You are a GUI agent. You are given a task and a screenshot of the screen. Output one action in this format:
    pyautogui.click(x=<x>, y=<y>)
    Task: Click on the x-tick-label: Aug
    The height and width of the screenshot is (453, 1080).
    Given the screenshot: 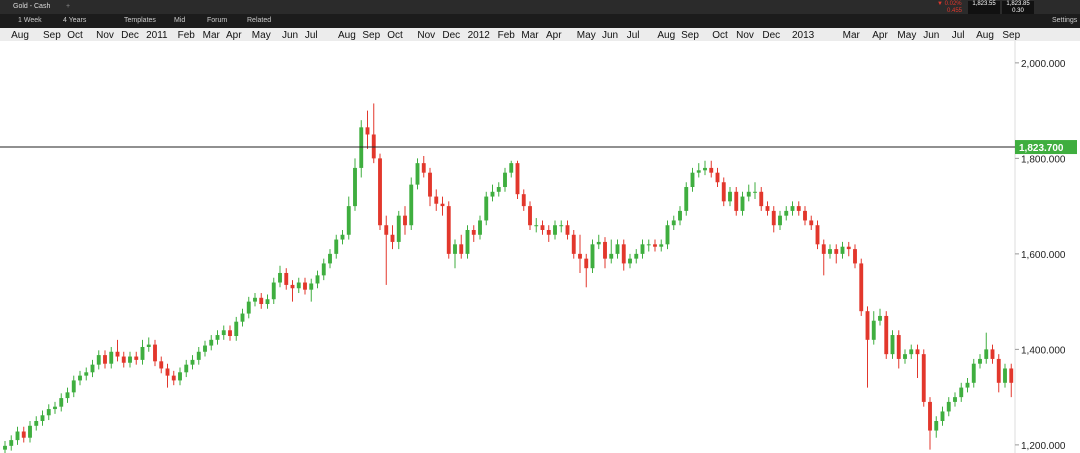 What is the action you would take?
    pyautogui.click(x=985, y=35)
    